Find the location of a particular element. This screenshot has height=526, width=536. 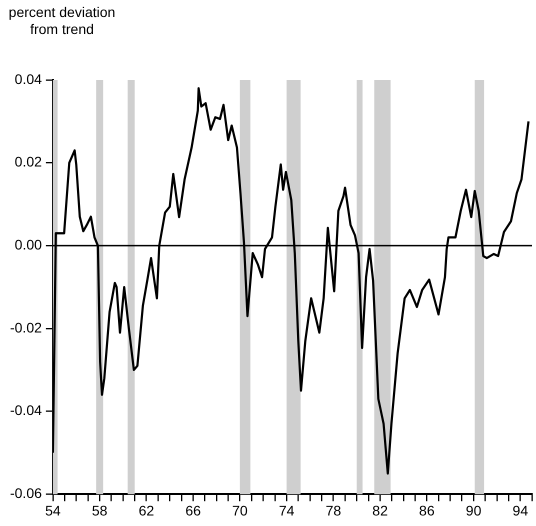

x-tick-label: 62 is located at coordinates (146, 510).